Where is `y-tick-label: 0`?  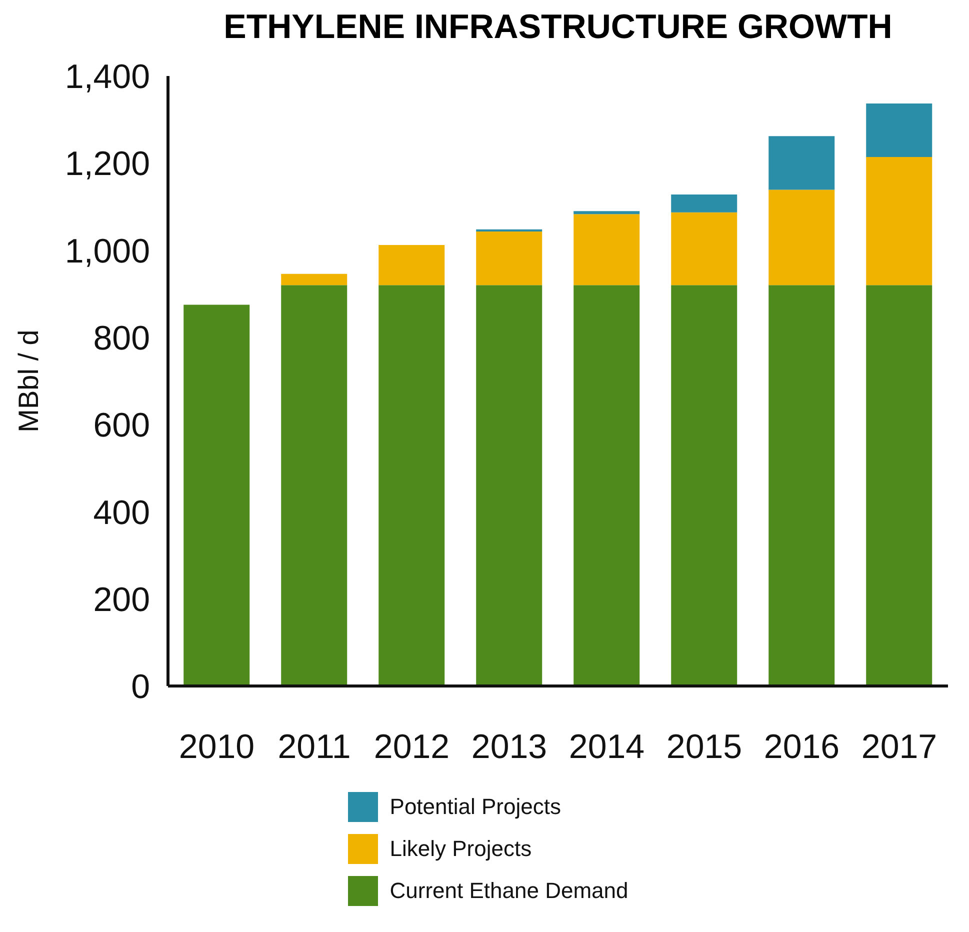
y-tick-label: 0 is located at coordinates (140, 687).